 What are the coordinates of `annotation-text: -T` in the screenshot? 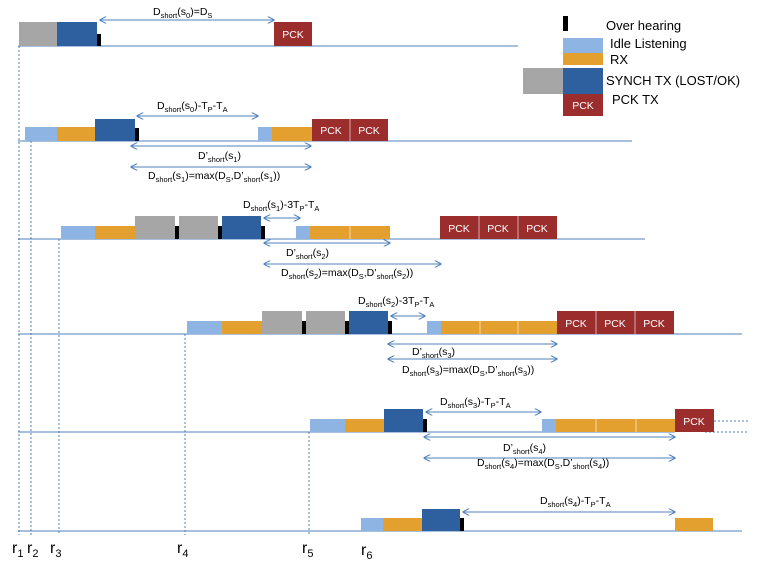 It's located at (424, 301).